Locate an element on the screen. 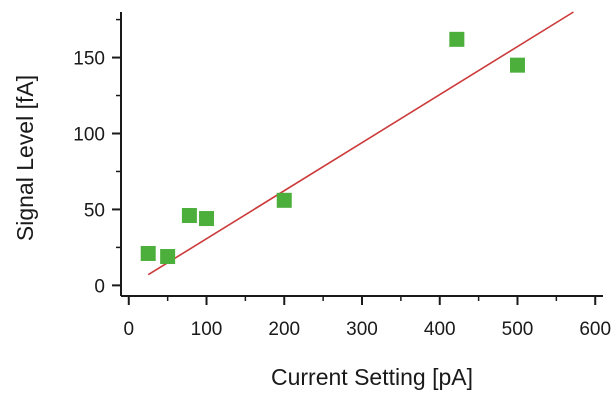  x-tick-label: 100 is located at coordinates (207, 329).